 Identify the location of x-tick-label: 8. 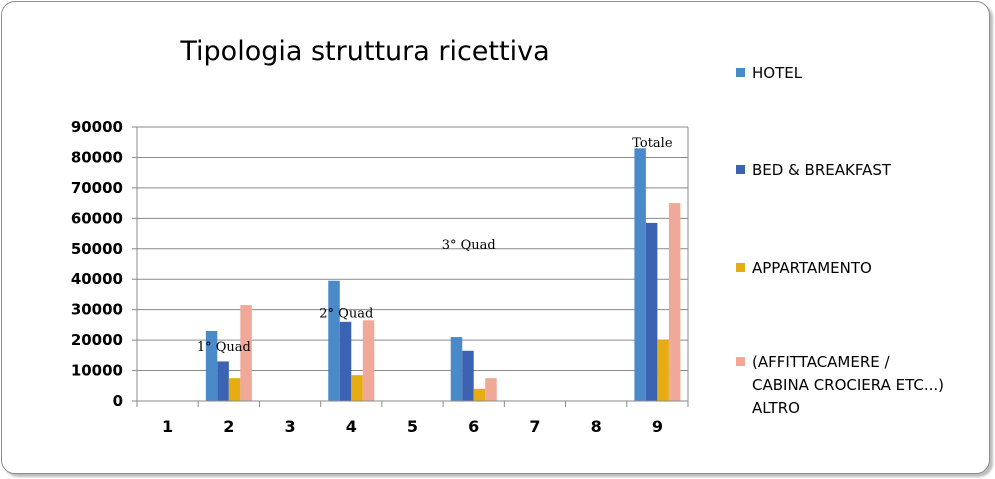
(596, 426).